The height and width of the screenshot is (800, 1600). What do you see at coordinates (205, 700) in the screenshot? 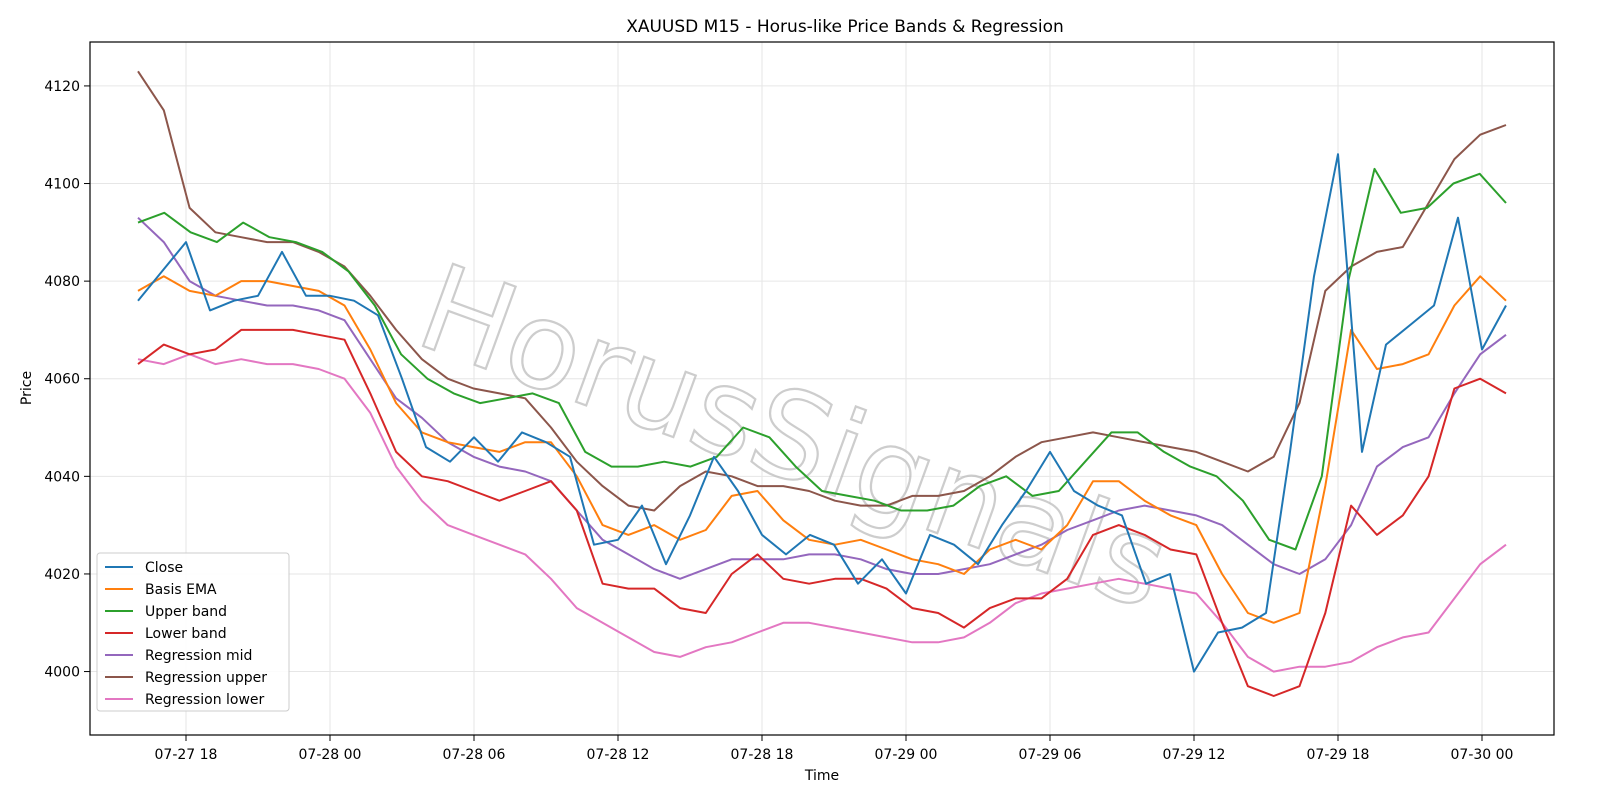
I see `legend-label: Regression lower` at bounding box center [205, 700].